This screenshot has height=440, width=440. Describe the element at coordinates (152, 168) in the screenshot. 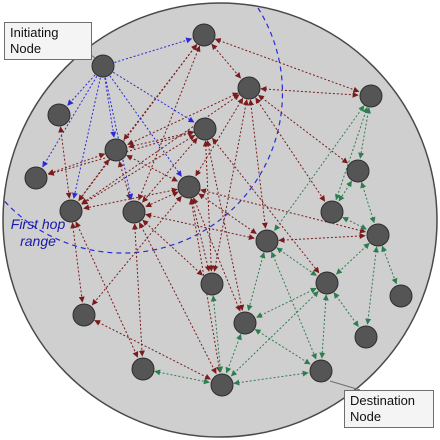

I see `flood-edge-G-I` at that location.